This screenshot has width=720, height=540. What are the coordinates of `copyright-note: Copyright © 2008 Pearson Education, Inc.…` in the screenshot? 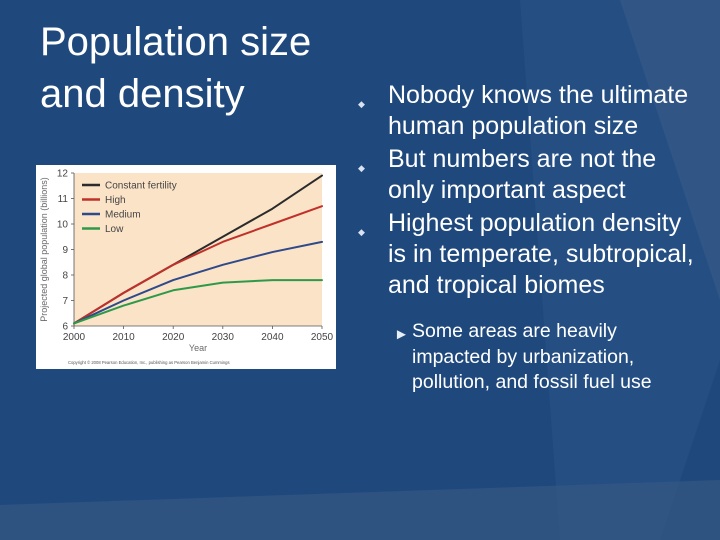 It's located at (149, 362).